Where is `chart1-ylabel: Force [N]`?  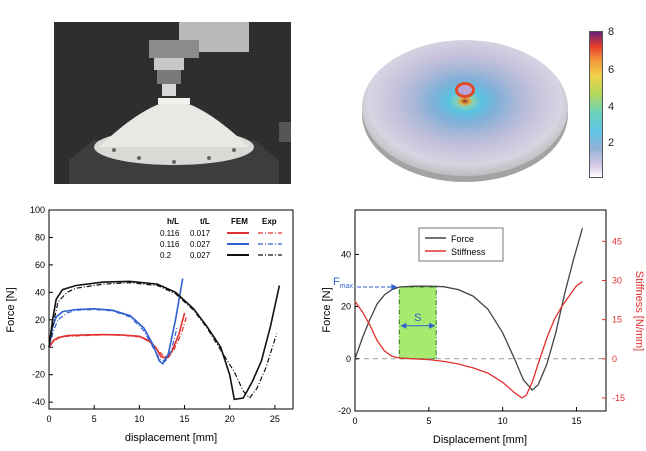
chart1-ylabel: Force [N] is located at coordinates (11, 309).